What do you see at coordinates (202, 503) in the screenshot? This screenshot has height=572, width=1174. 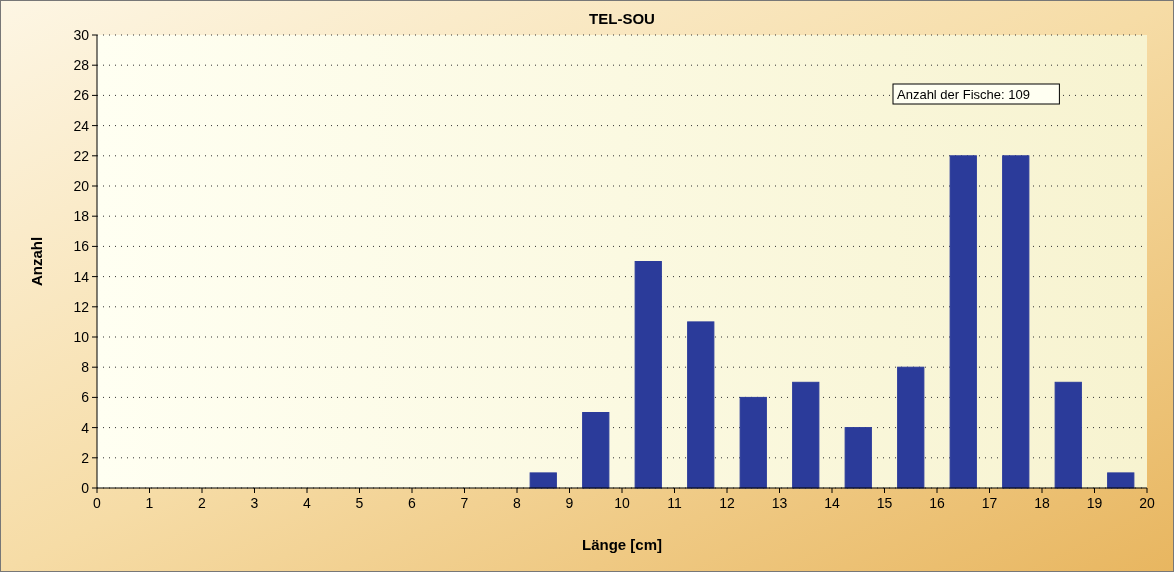 I see `x-tick-label: 2` at bounding box center [202, 503].